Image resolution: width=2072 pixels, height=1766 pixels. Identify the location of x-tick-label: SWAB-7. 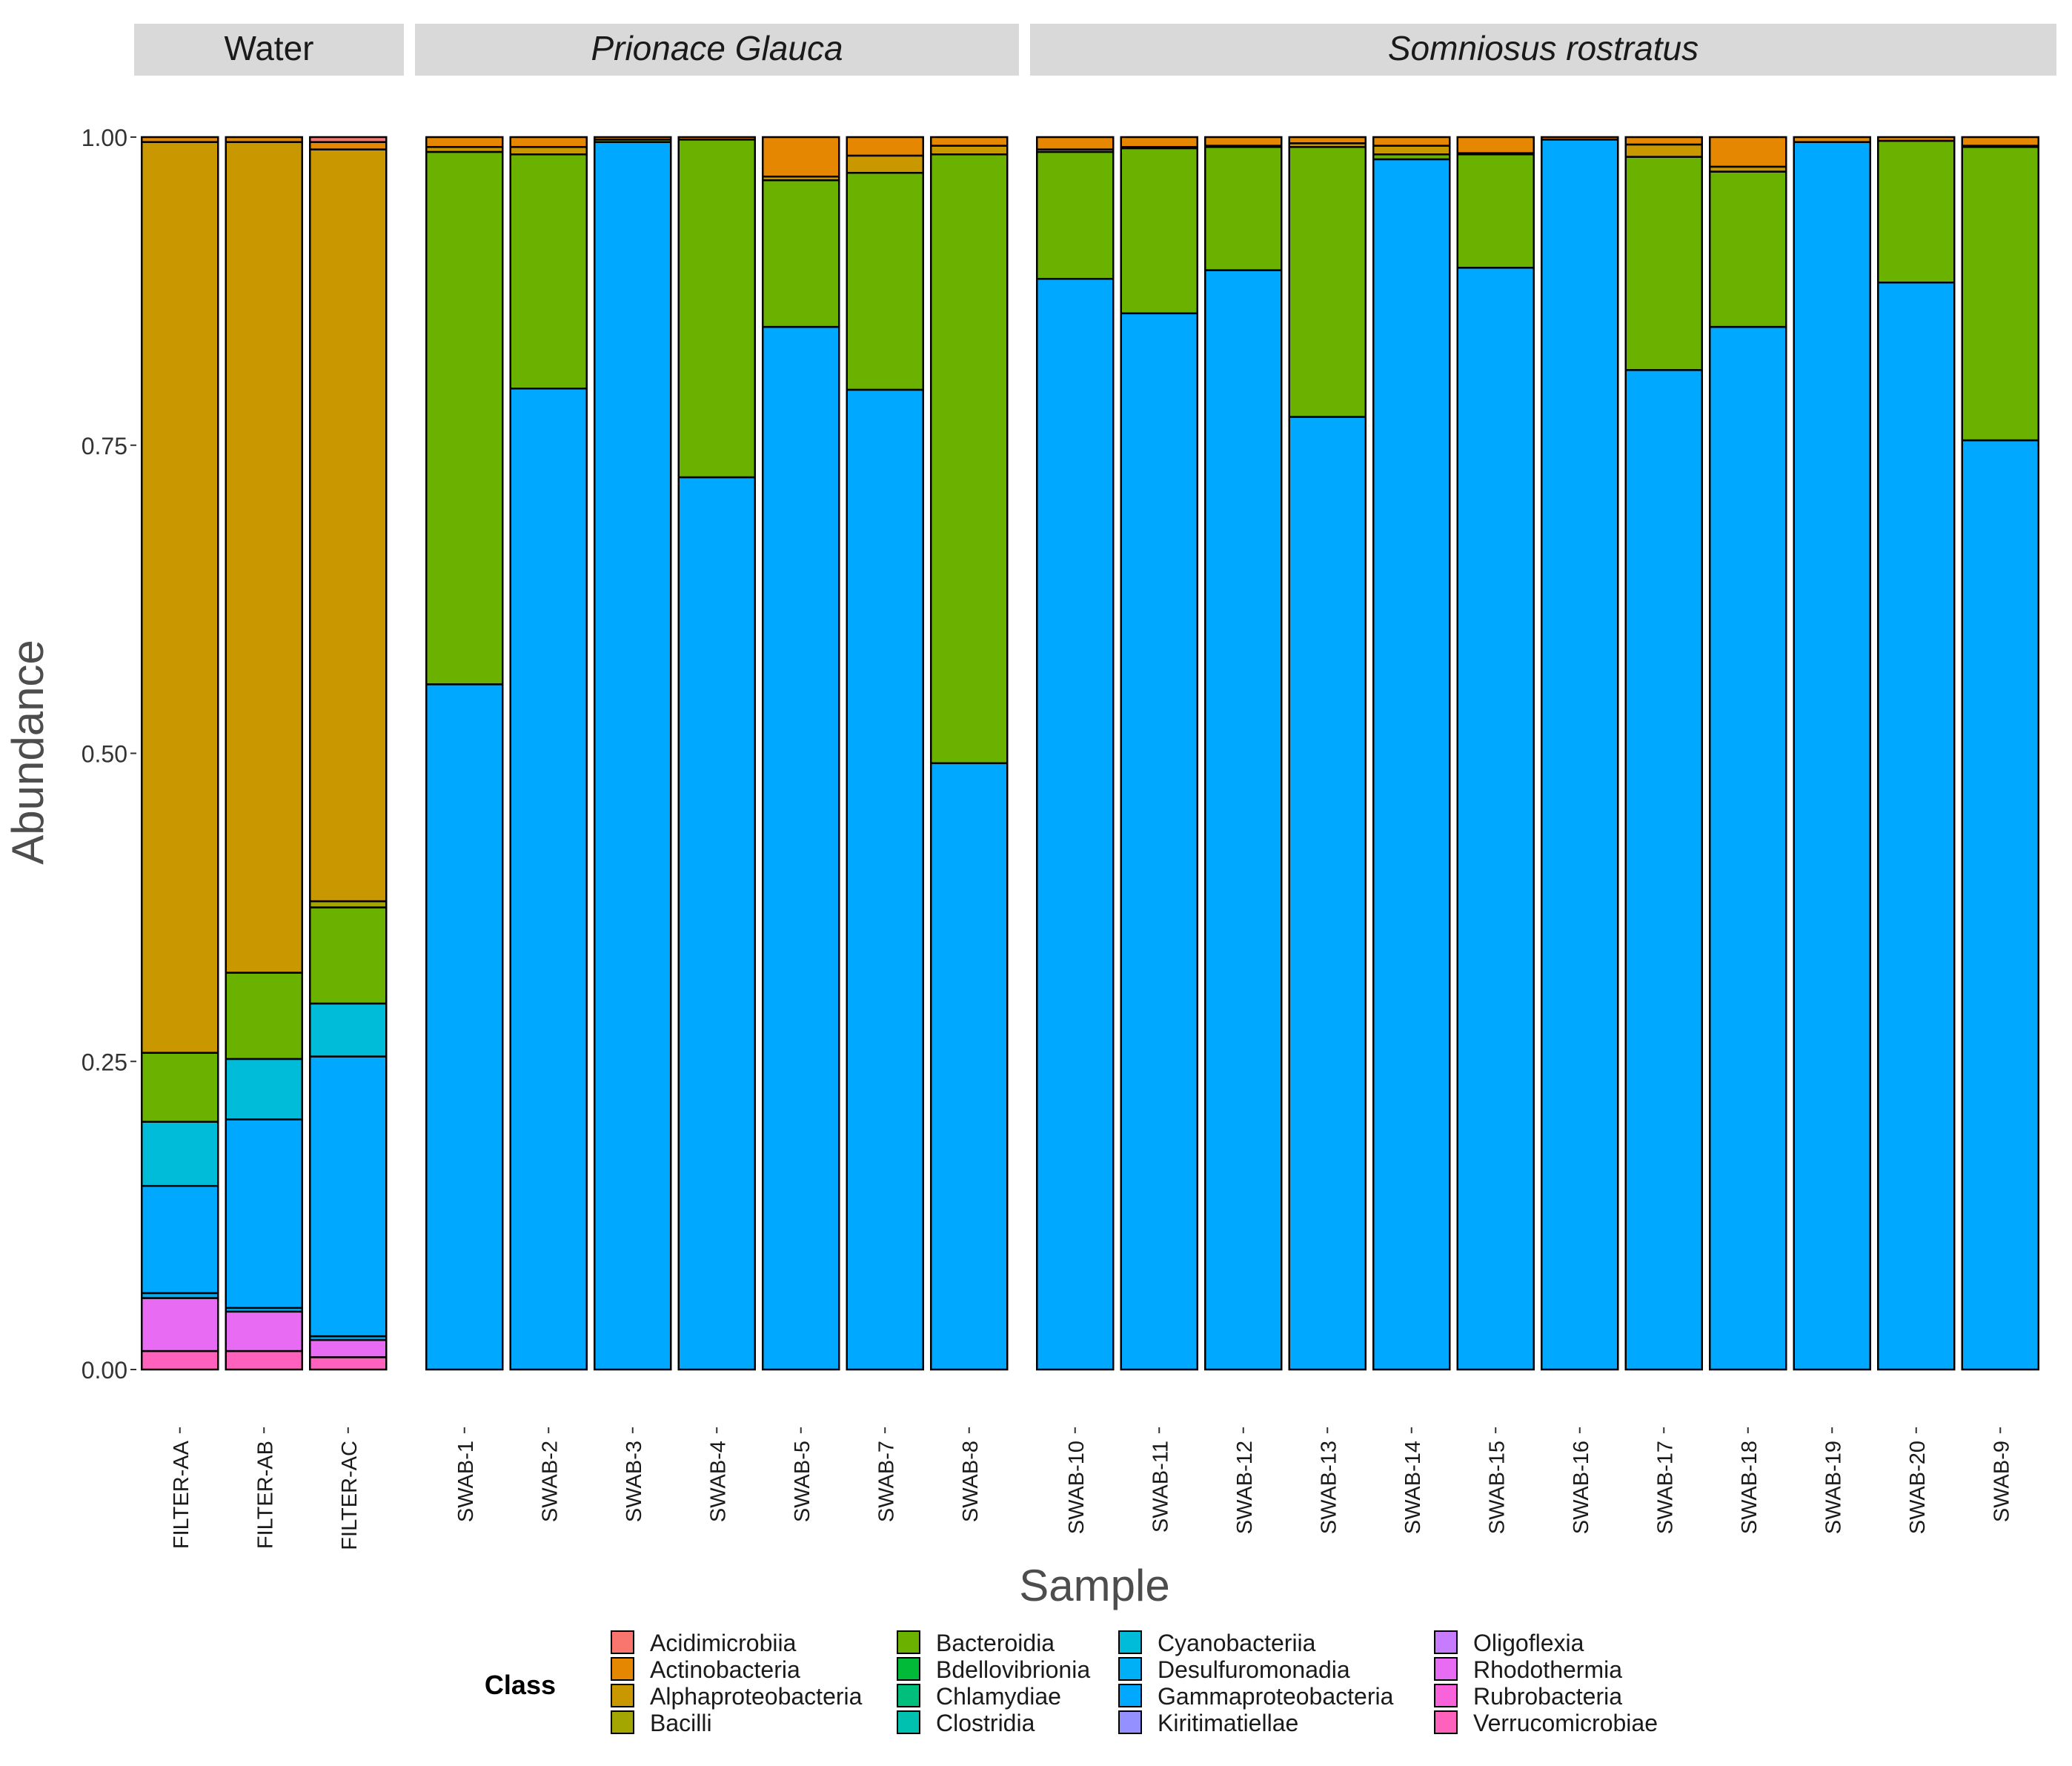
(886, 1481).